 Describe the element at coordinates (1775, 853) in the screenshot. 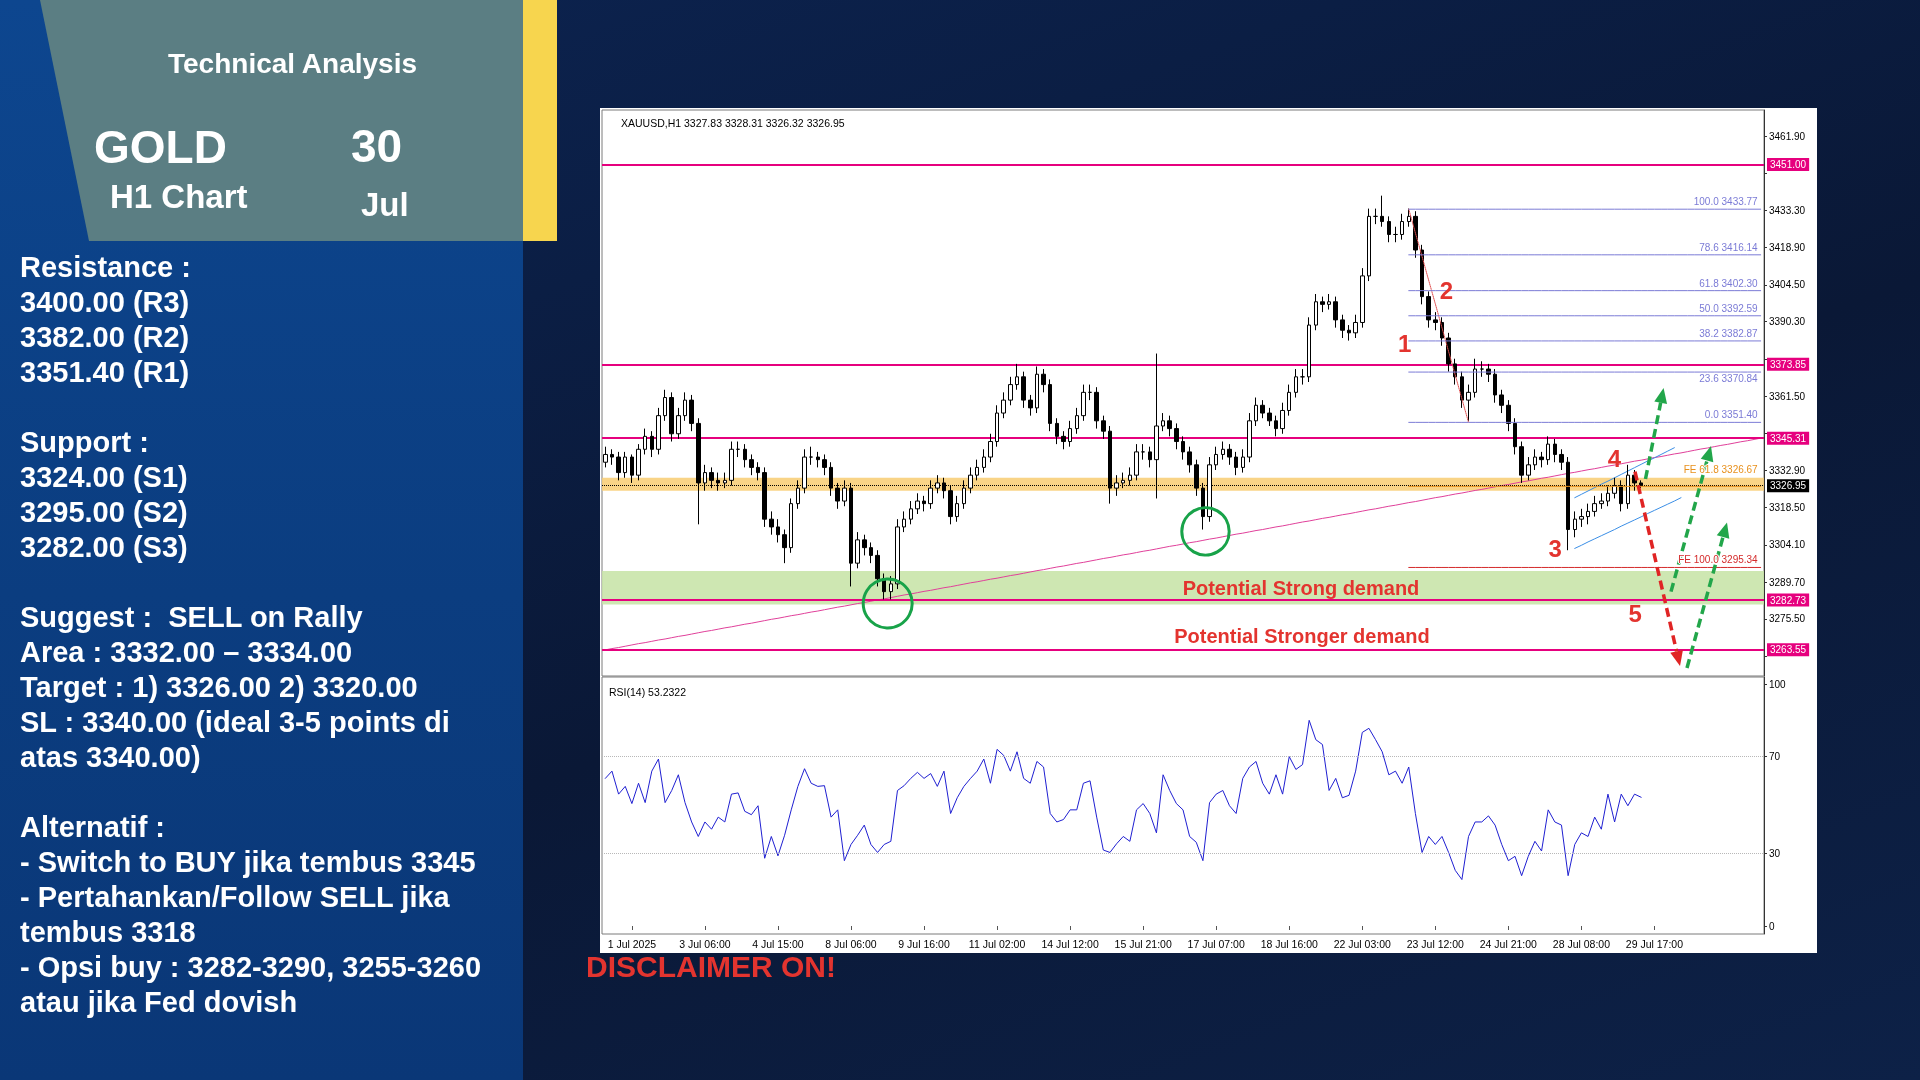

I see `y-tick-label: 30` at that location.